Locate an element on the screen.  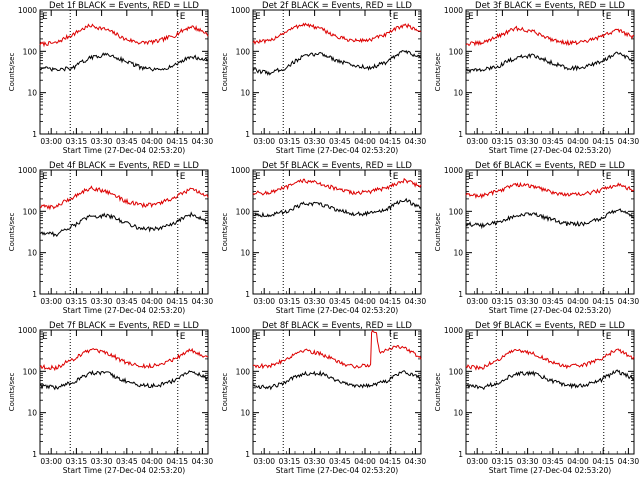
panel-title: Det 8f BLACK = Events, RED = LLD is located at coordinates (337, 326).